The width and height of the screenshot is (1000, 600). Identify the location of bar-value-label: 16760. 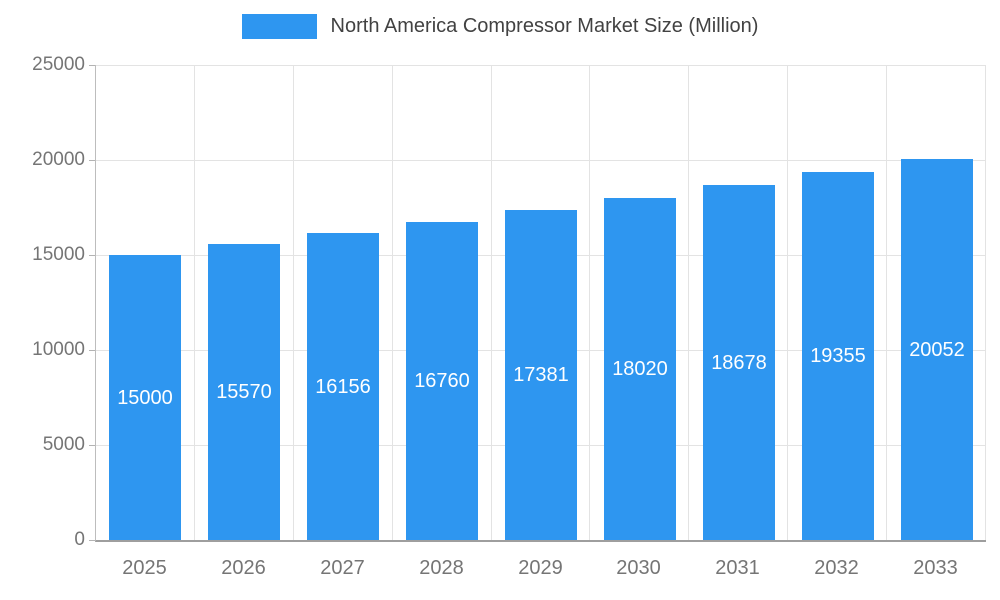
(442, 381).